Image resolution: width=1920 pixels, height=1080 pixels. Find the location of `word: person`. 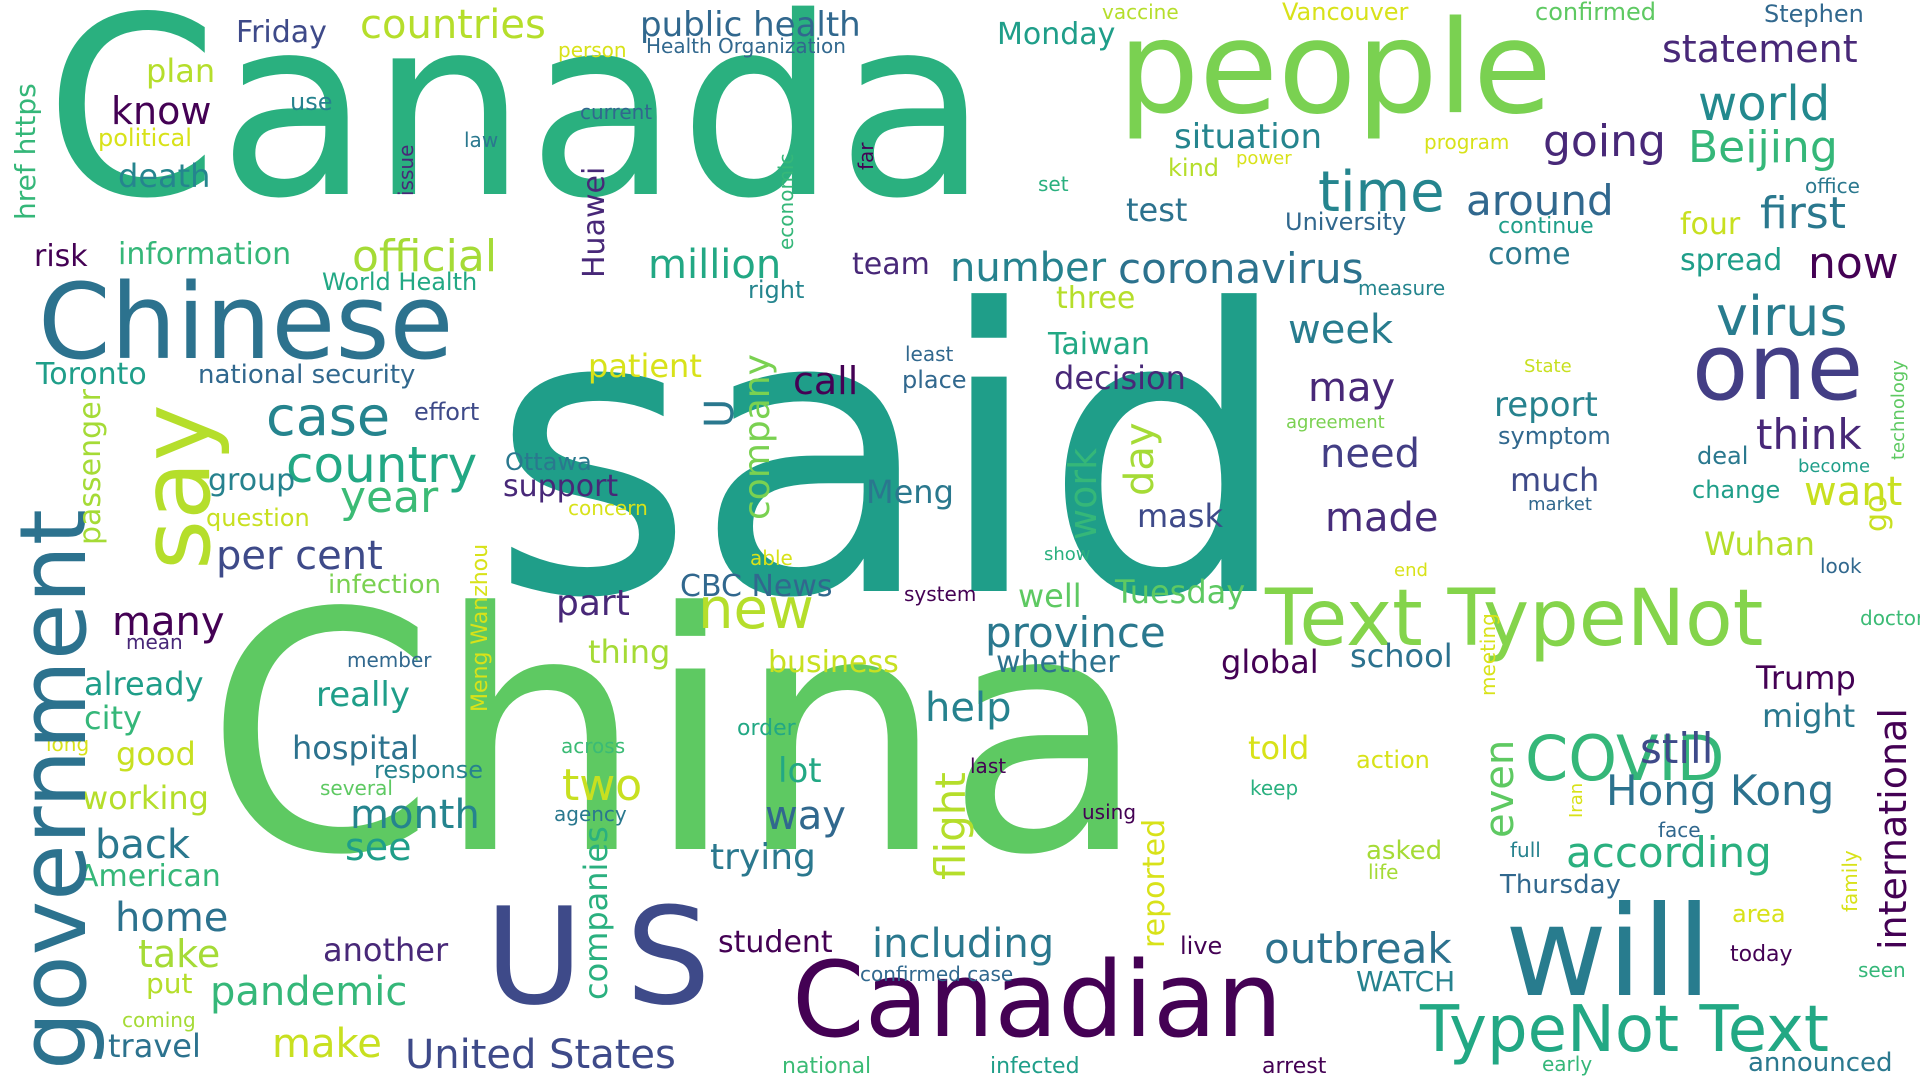

word: person is located at coordinates (592, 50).